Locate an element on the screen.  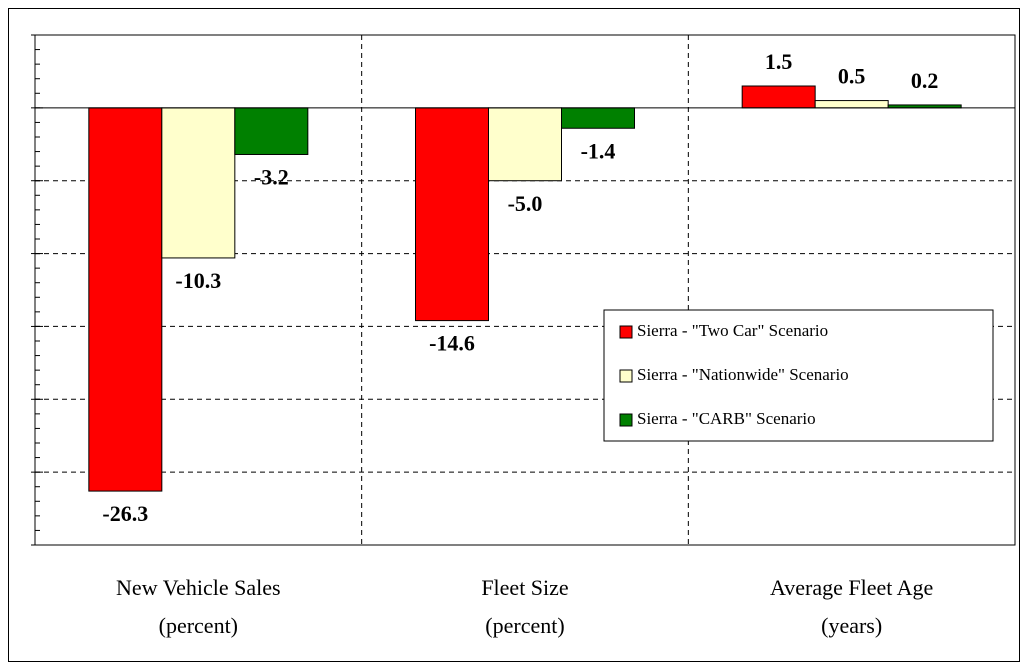
x-tick-label: Average Fleet Age (years) is located at coordinates (851, 606).